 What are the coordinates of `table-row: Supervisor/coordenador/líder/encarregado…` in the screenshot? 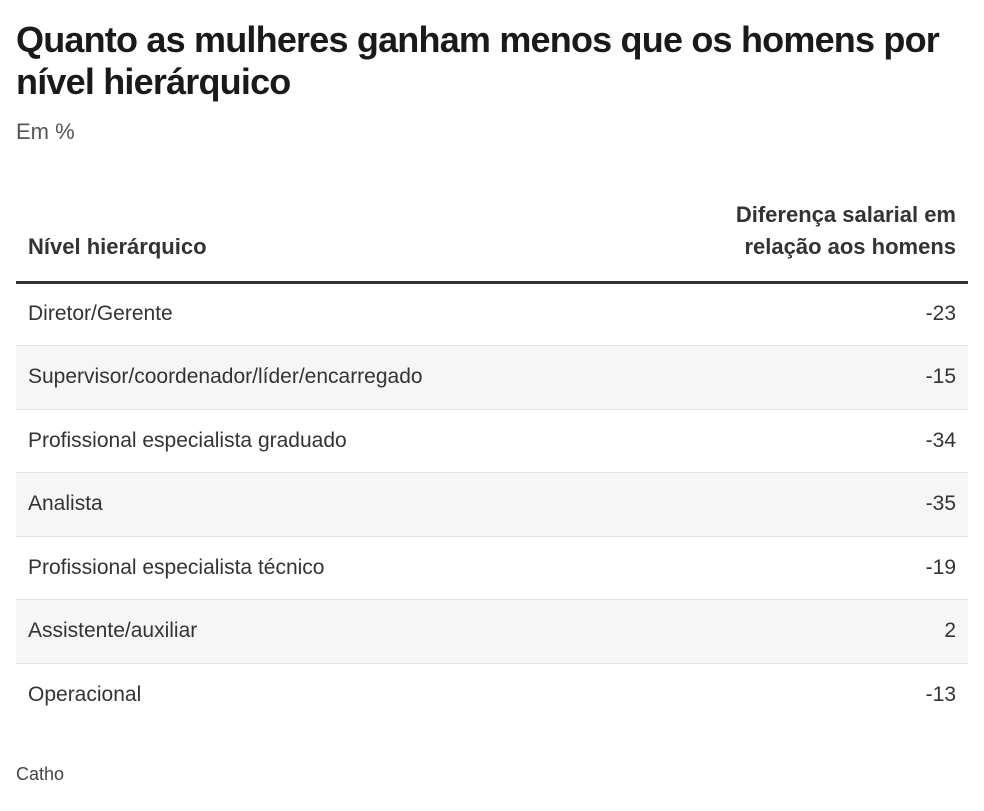 It's located at (492, 377).